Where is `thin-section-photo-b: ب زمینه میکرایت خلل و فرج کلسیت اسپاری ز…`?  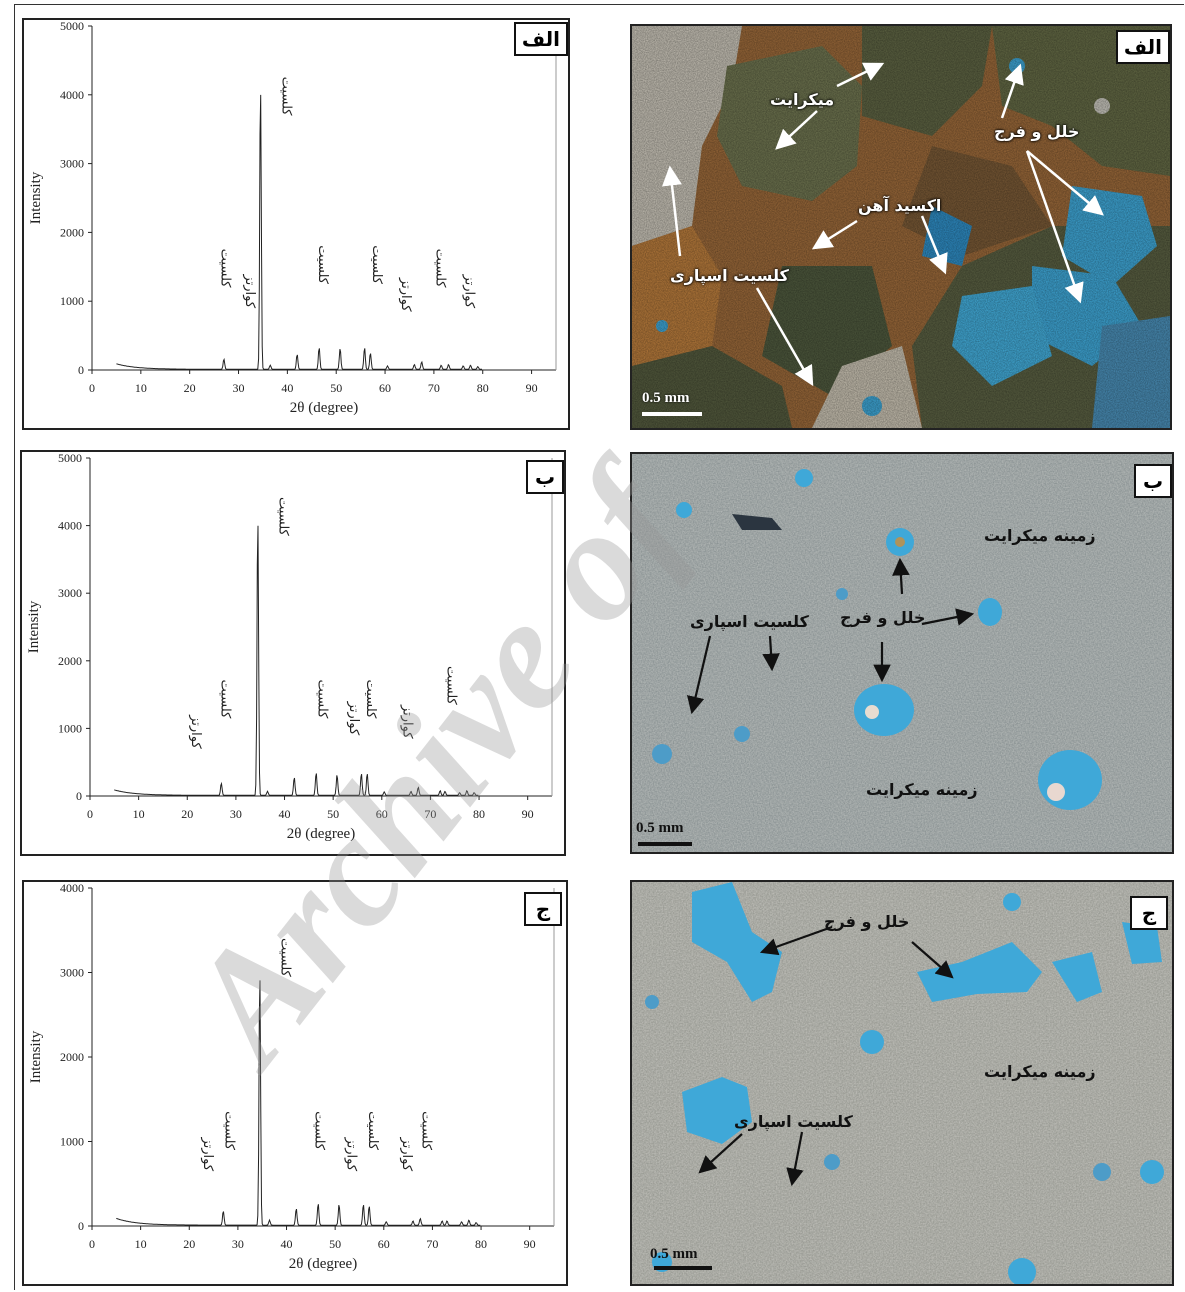
thin-section-photo-b: ب زمینه میکرایت خلل و فرج کلسیت اسپاری ز… is located at coordinates (902, 653).